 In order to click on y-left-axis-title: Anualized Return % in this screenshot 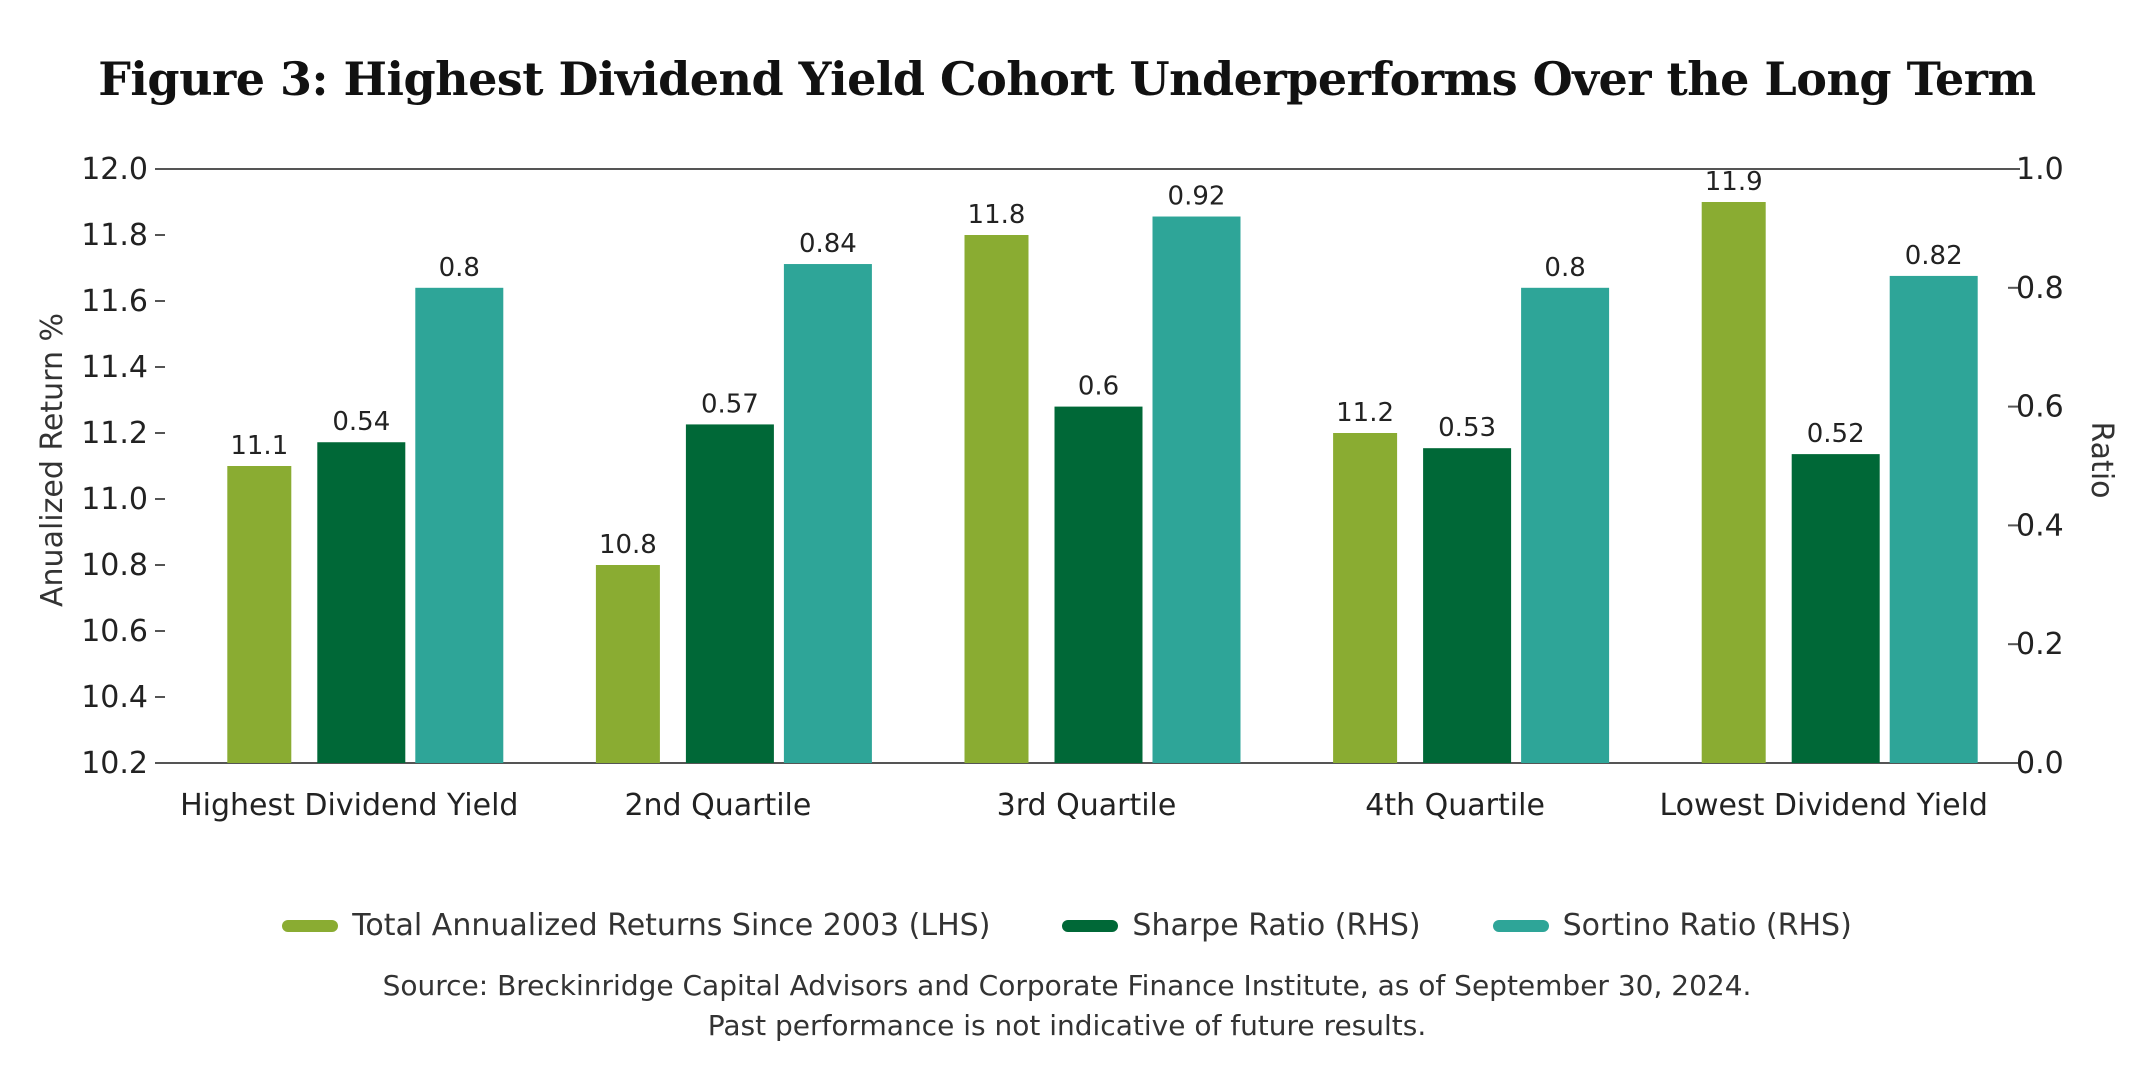, I will do `click(52, 460)`.